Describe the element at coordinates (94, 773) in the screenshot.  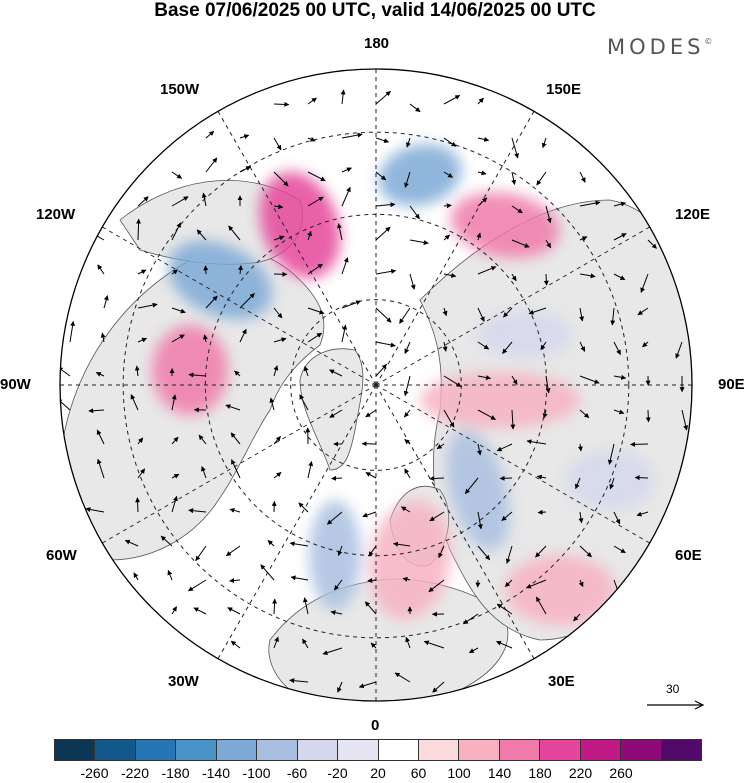
I see `colorbar-tick-label: -260` at that location.